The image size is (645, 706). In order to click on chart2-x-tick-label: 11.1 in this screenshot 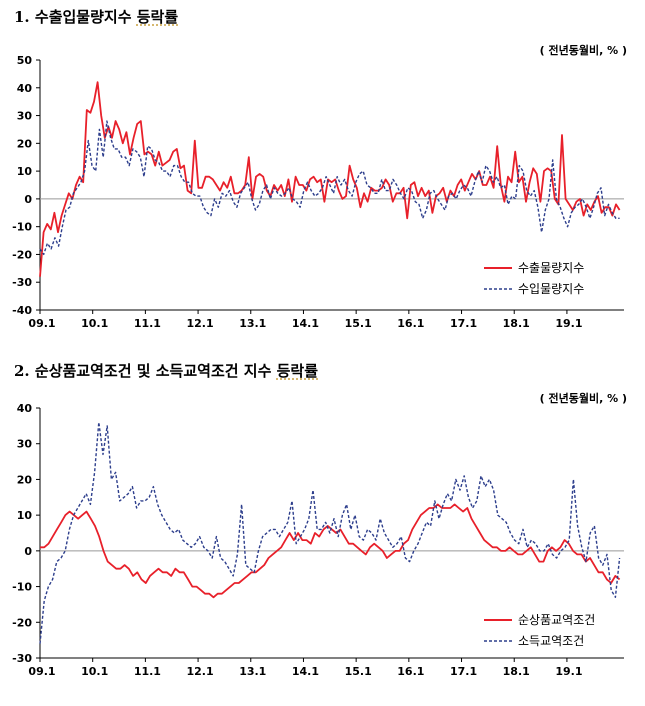, I will do `click(147, 671)`.